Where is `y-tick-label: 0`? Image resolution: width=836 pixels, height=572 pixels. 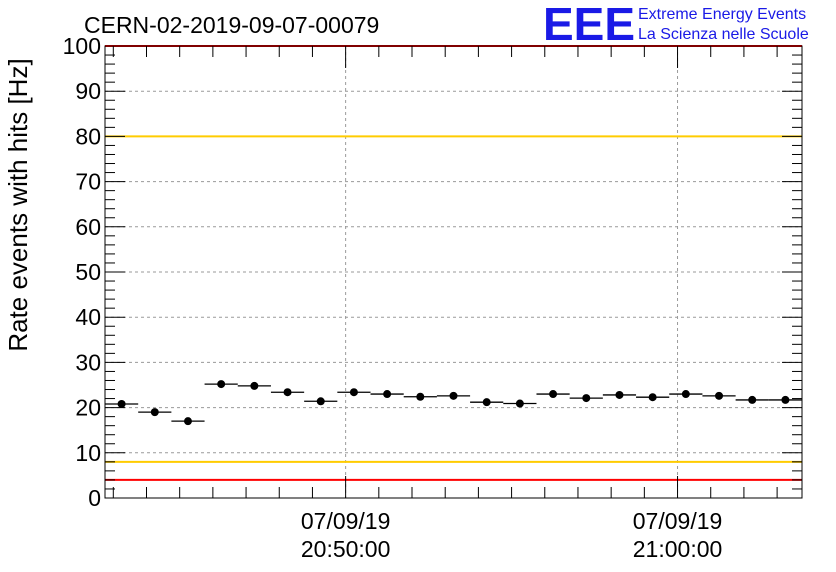 y-tick-label: 0 is located at coordinates (94, 498).